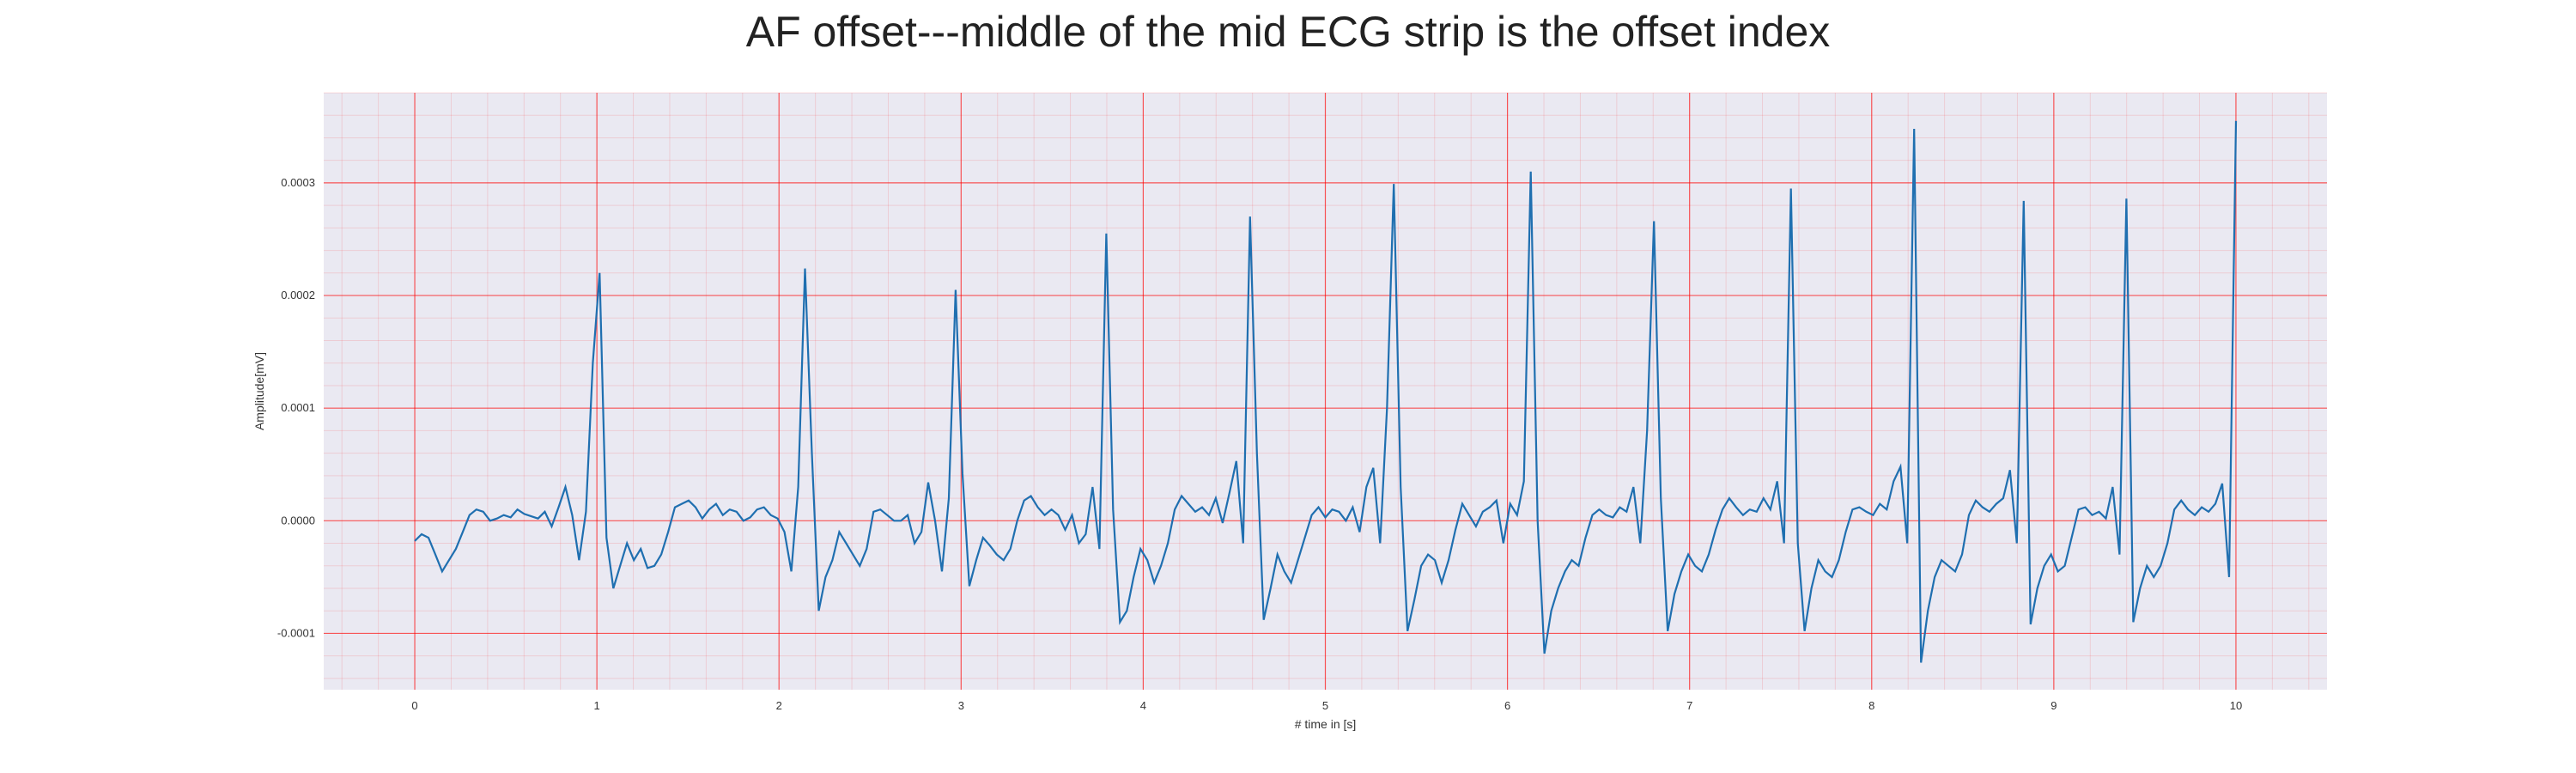 This screenshot has height=773, width=2576. Describe the element at coordinates (259, 391) in the screenshot. I see `y-axis-label: Amplitude[mV]` at that location.